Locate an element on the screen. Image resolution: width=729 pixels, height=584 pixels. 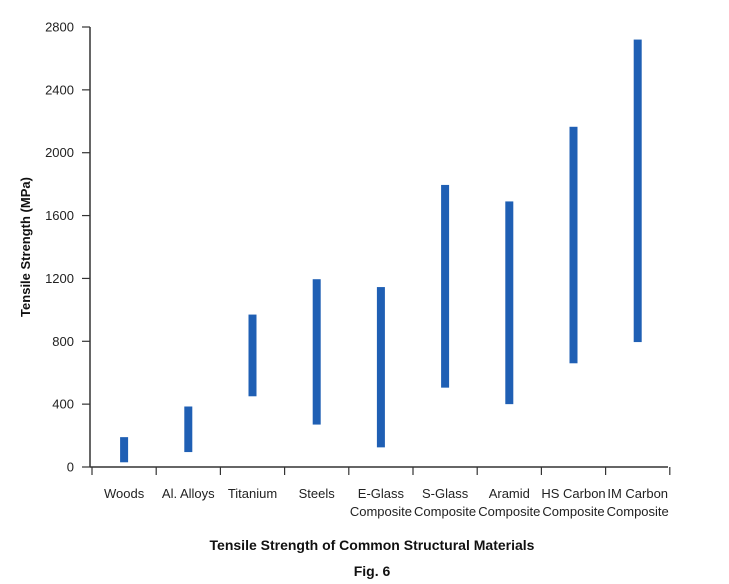
x-axis is located at coordinates (380, 470).